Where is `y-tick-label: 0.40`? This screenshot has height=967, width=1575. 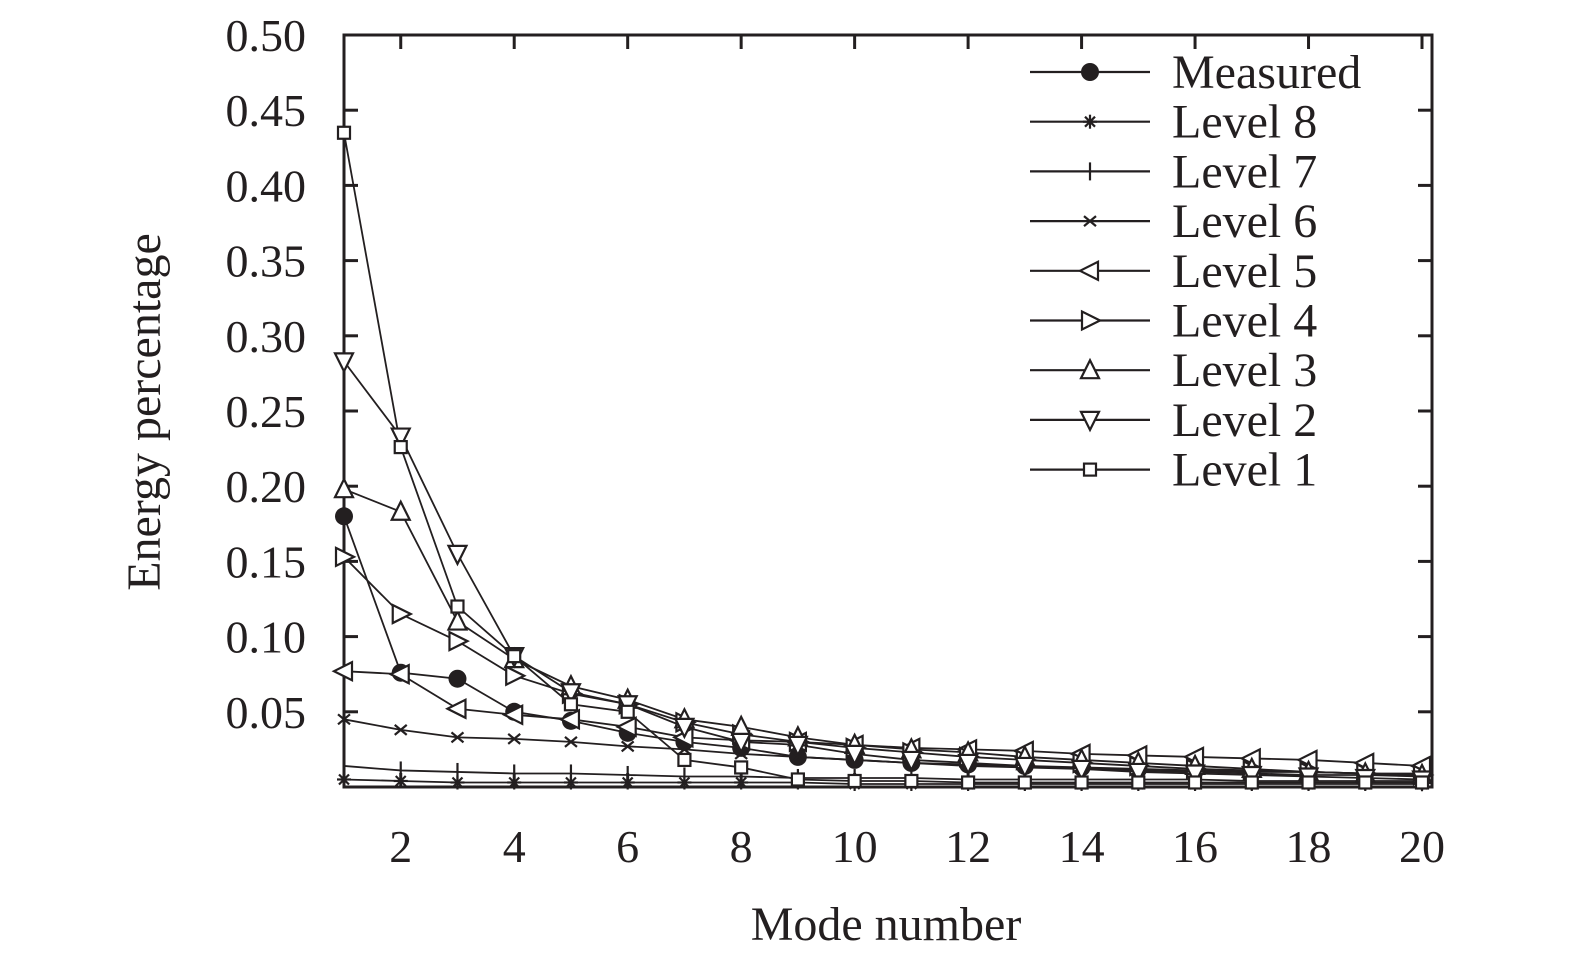 y-tick-label: 0.40 is located at coordinates (266, 185).